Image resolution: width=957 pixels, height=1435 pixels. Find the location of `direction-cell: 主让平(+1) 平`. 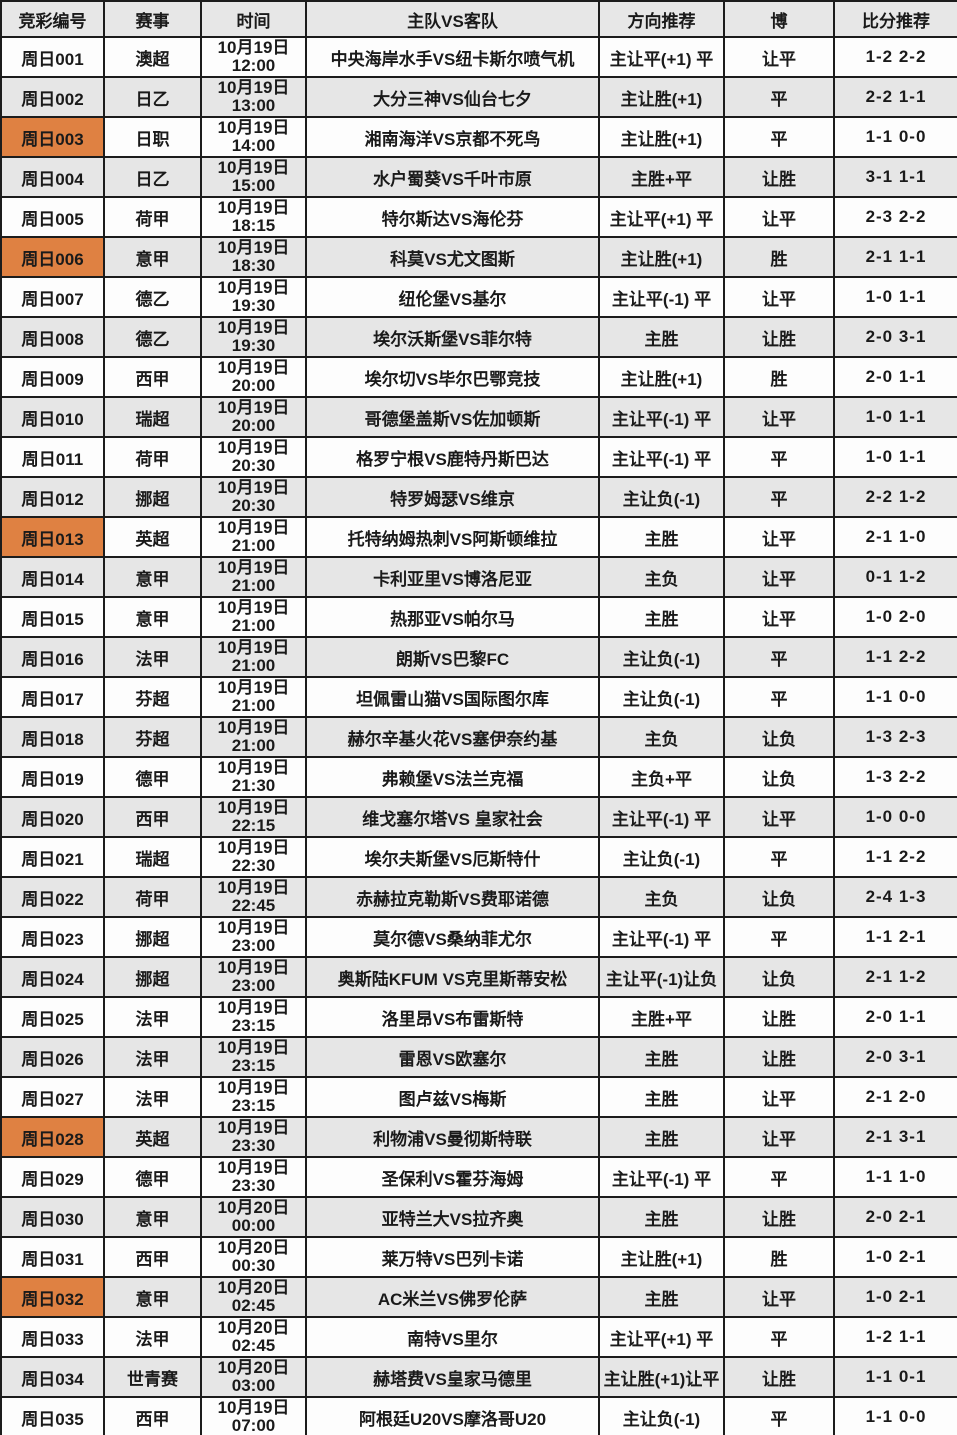

direction-cell: 主让平(+1) 平 is located at coordinates (661, 217).